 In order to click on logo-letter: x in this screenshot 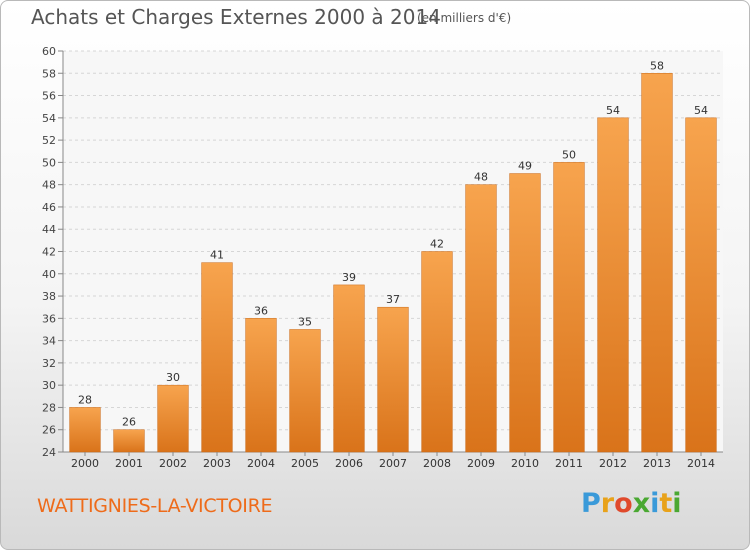, I will do `click(641, 503)`.